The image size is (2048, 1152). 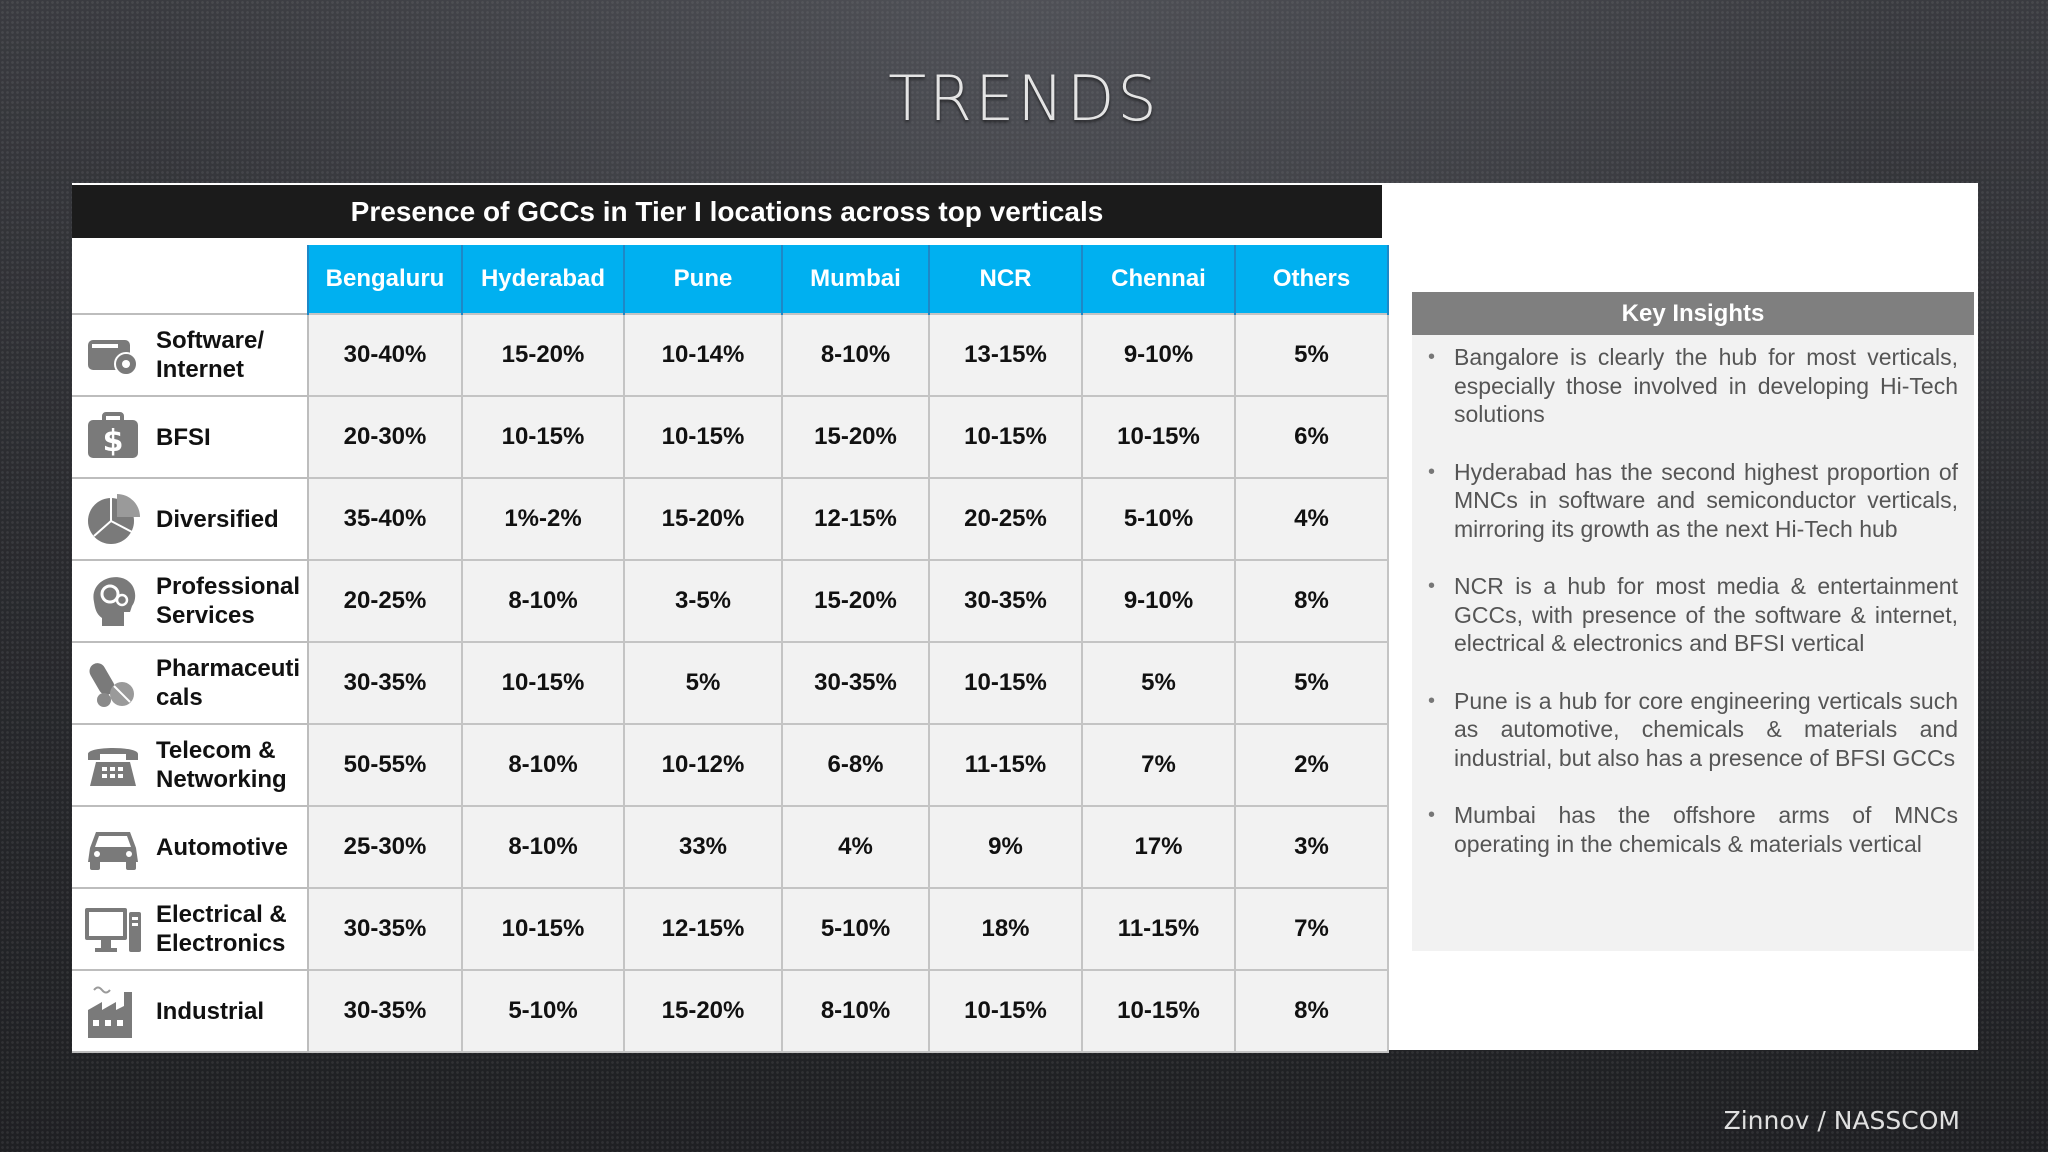 I want to click on table-cell: 2%, so click(x=1311, y=765).